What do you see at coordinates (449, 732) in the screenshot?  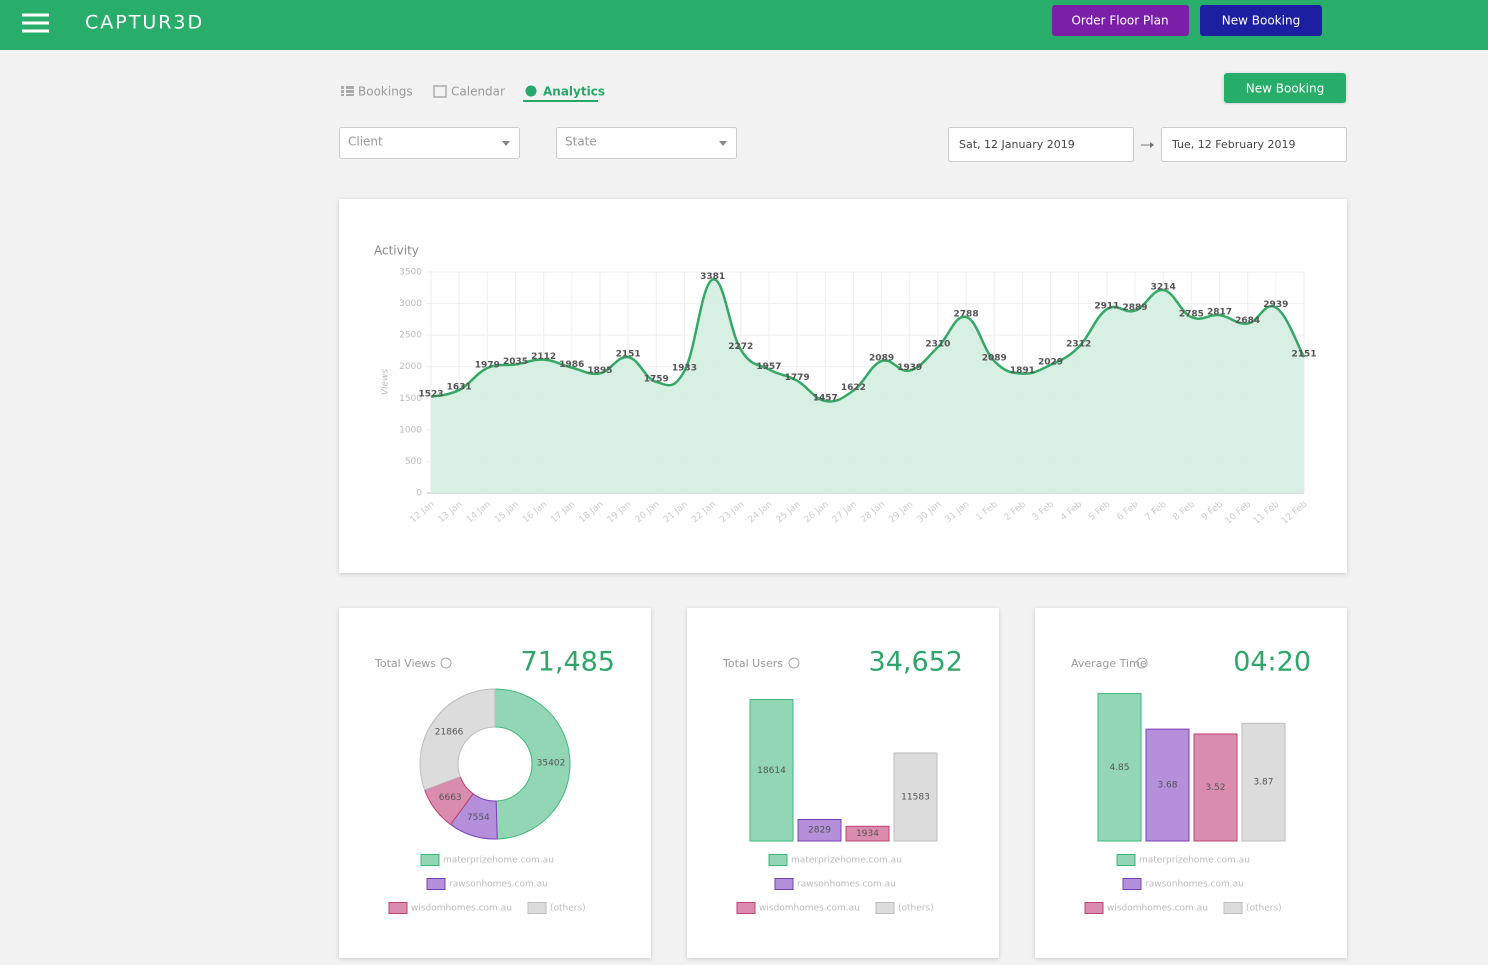 I see `data-label: 21866` at bounding box center [449, 732].